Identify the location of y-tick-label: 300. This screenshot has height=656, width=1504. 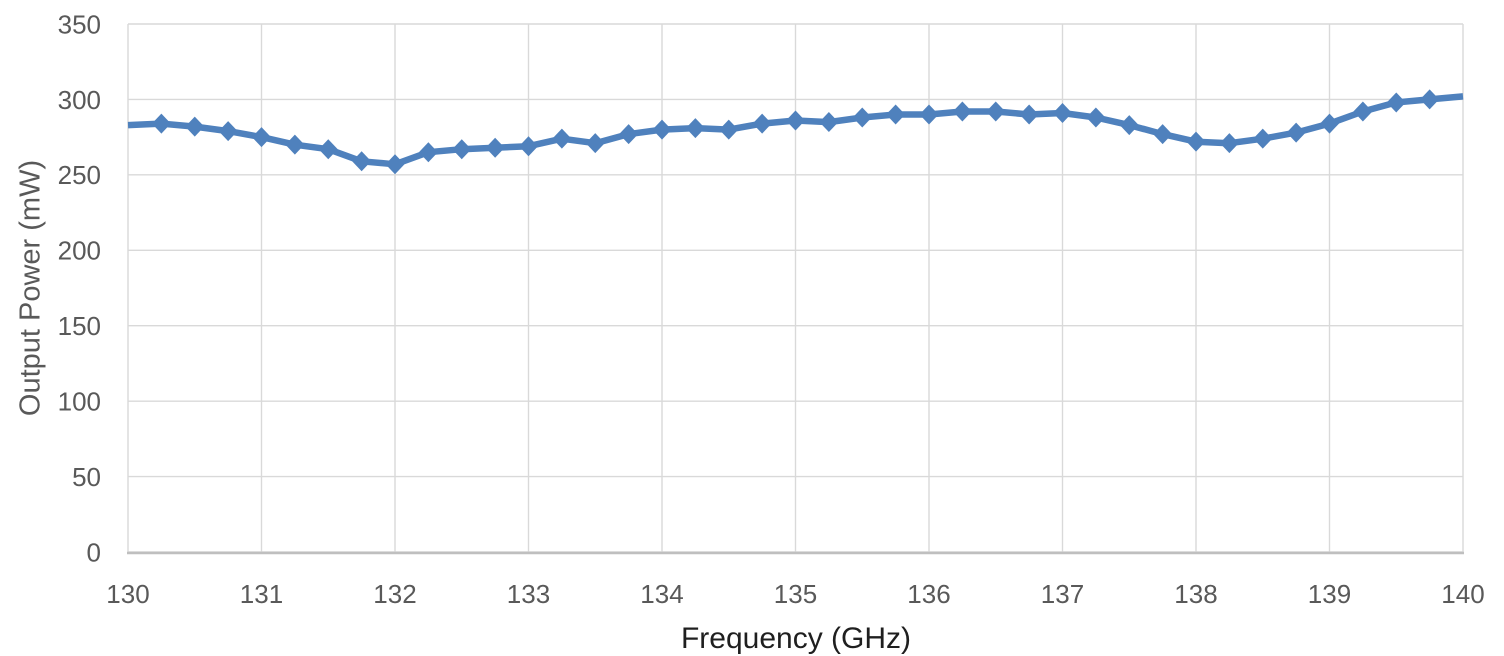
(79, 100).